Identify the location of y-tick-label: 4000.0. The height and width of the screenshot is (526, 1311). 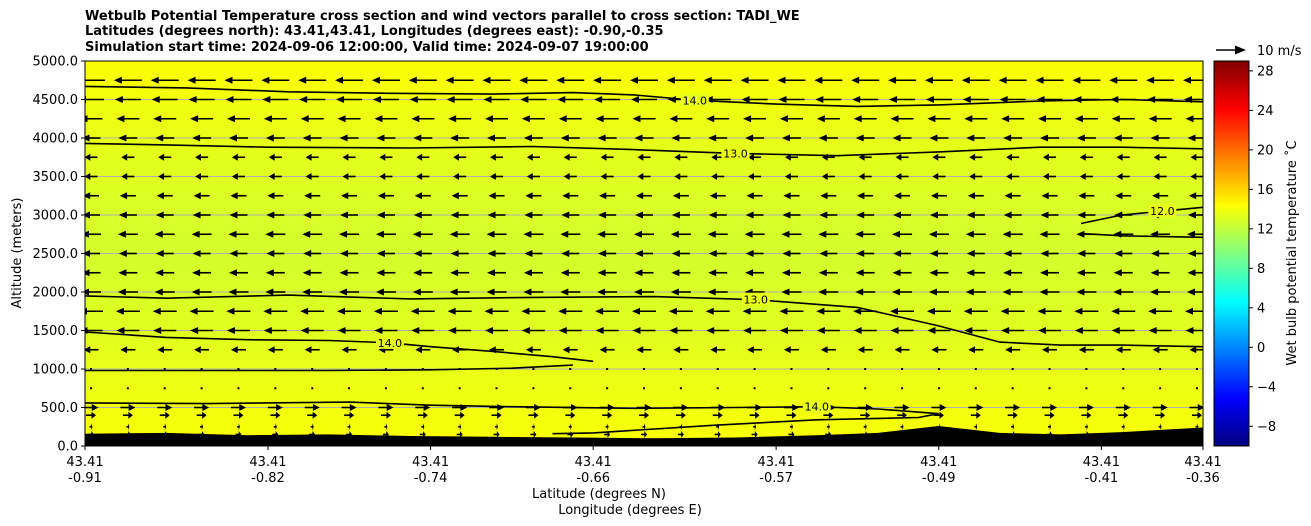
(56, 139).